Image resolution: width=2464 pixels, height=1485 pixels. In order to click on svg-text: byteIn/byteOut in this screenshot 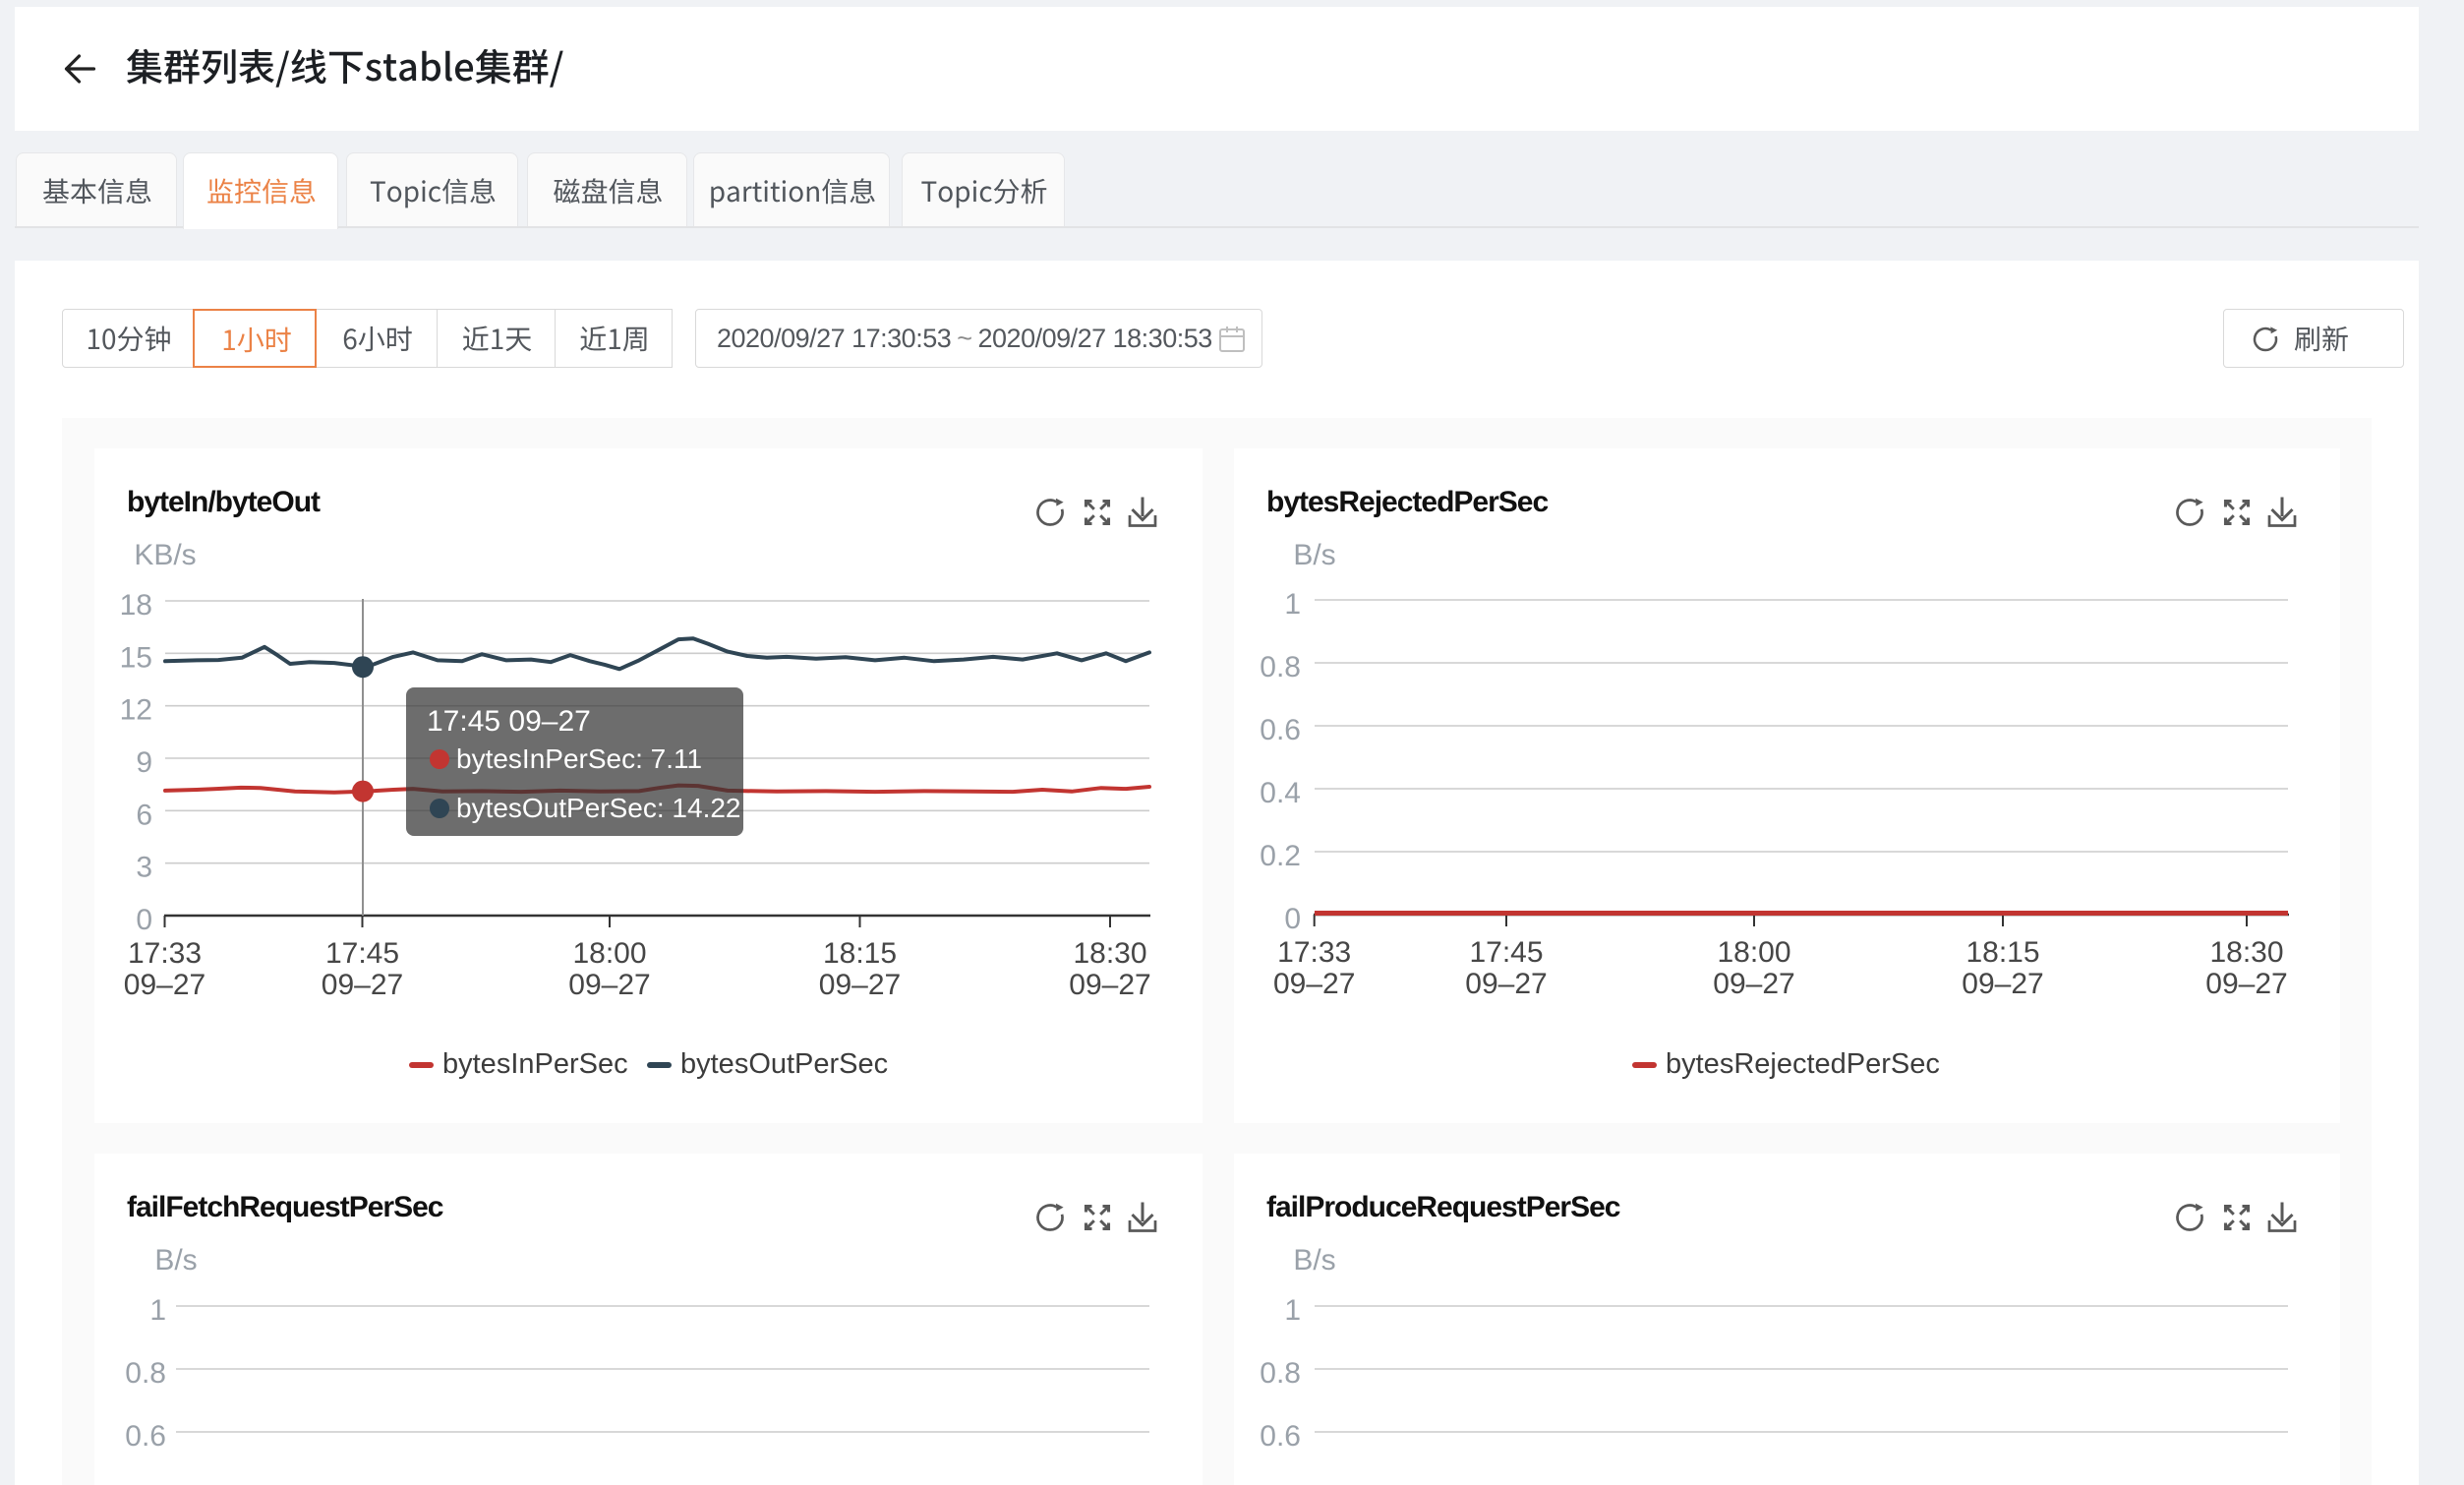, I will do `click(224, 502)`.